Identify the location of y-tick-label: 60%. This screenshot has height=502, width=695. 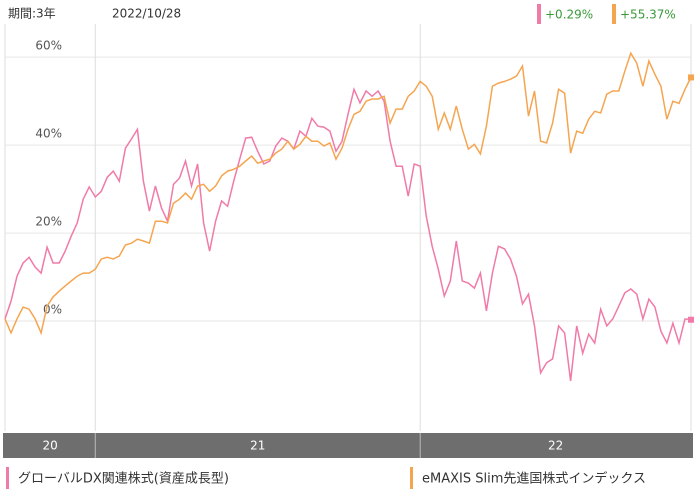
(48, 46).